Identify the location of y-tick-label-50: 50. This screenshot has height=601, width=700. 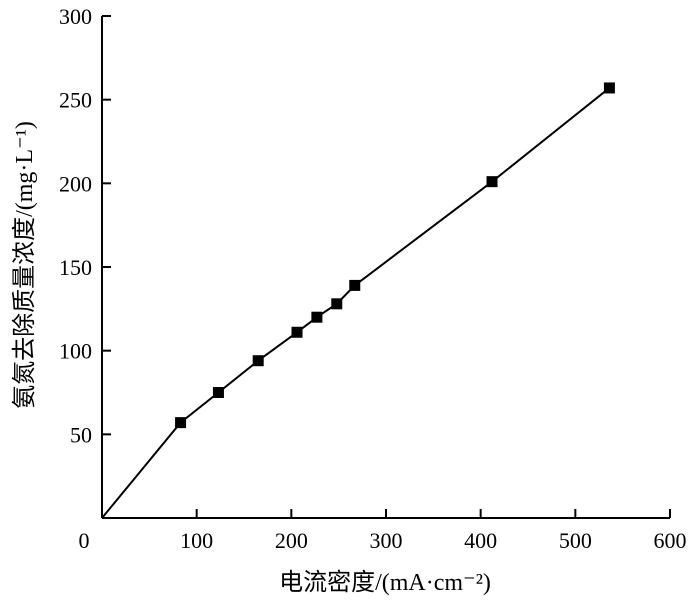
(81, 434).